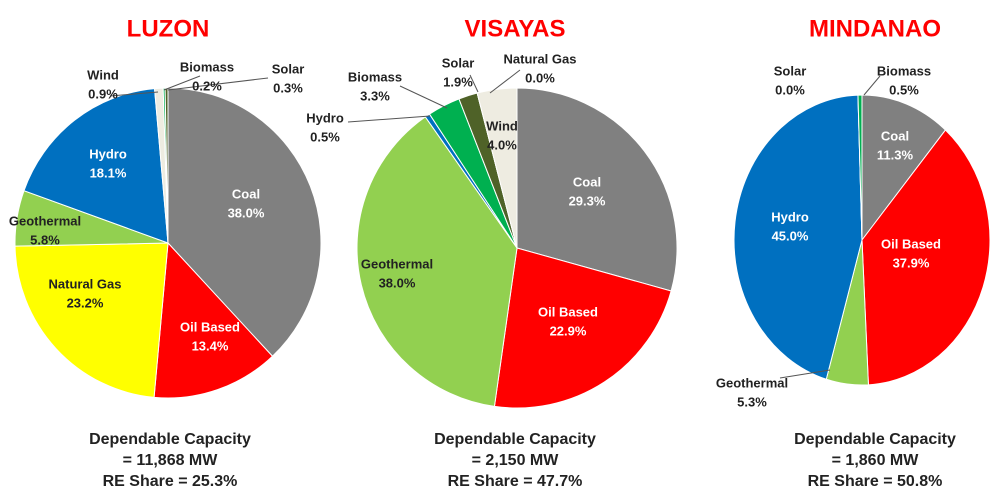  What do you see at coordinates (103, 93) in the screenshot?
I see `slice-value: 0.9%` at bounding box center [103, 93].